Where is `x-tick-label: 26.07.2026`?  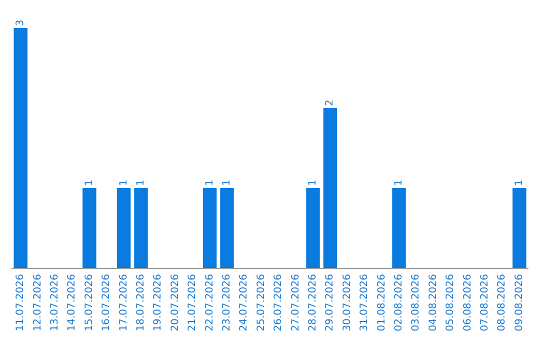
x-tick-label: 26.07.2026 is located at coordinates (278, 303).